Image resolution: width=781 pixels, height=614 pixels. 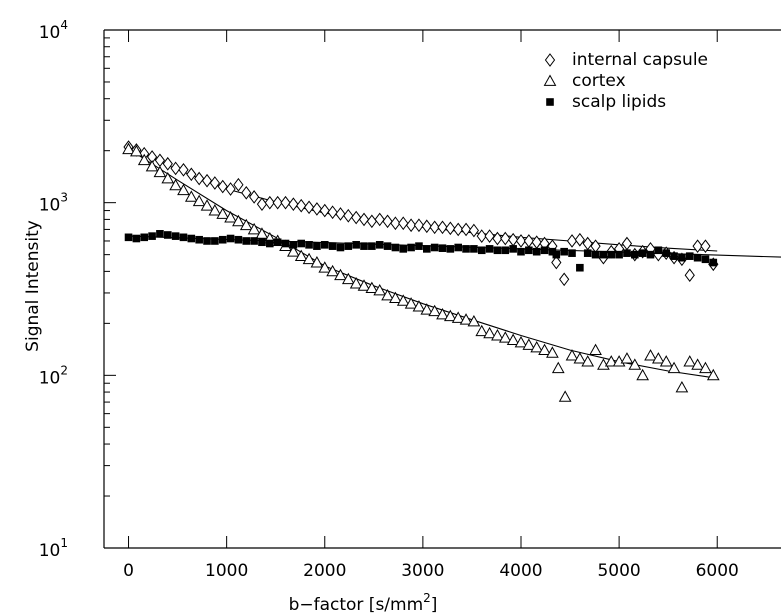 I want to click on x-axis-title: b−factor [s/mm2], so click(x=363, y=602).